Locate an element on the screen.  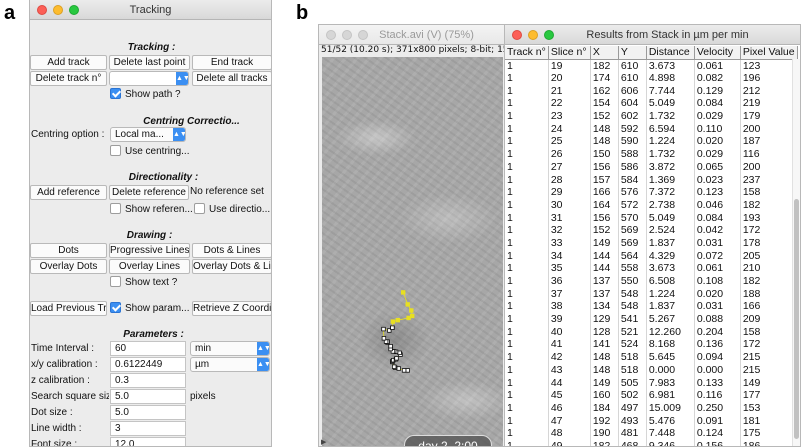
play-triangle-icon: ▶ is located at coordinates (324, 442).